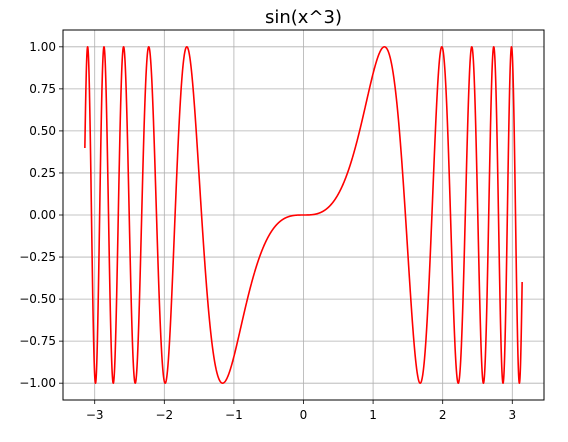 The width and height of the screenshot is (568, 442). What do you see at coordinates (42, 131) in the screenshot?
I see `y-tick-label: 0.50` at bounding box center [42, 131].